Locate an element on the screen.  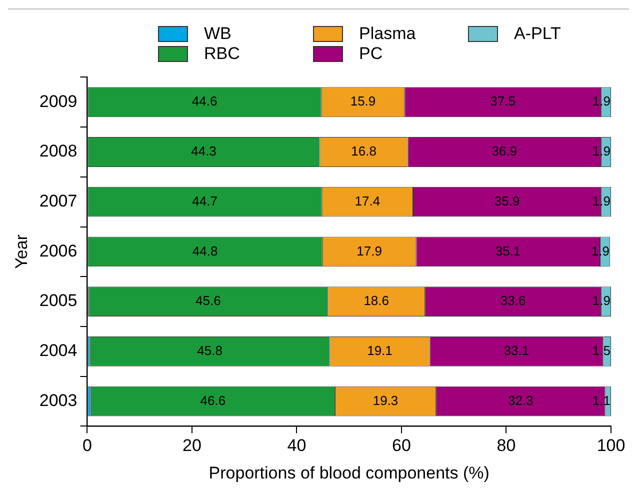
x-tick-label: 40 is located at coordinates (296, 446).